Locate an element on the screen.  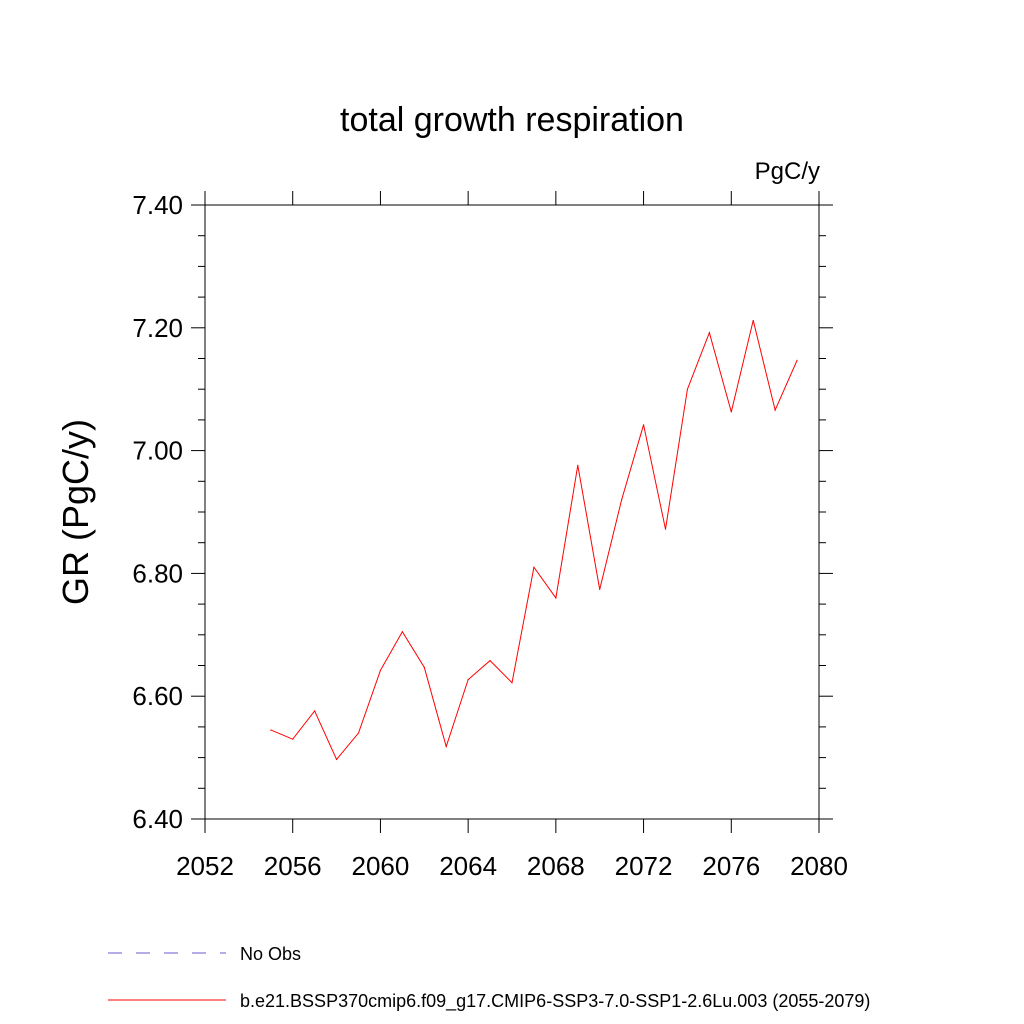
x-tick-label: 2060 is located at coordinates (381, 866).